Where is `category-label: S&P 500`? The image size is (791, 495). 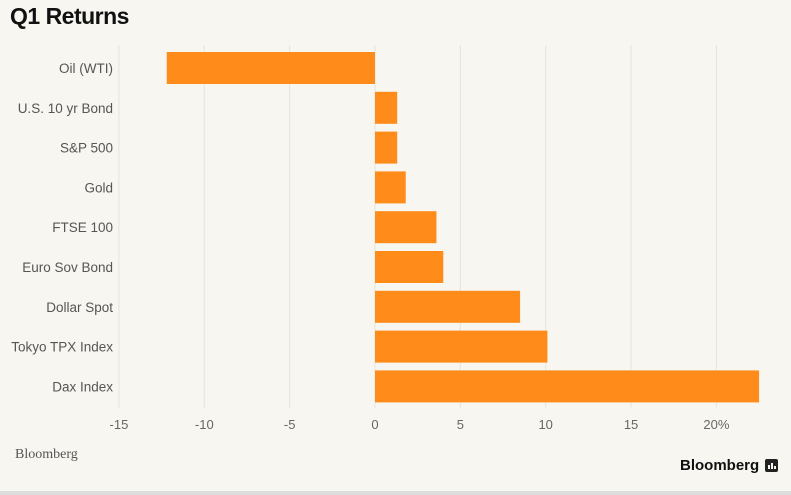 category-label: S&P 500 is located at coordinates (86, 148).